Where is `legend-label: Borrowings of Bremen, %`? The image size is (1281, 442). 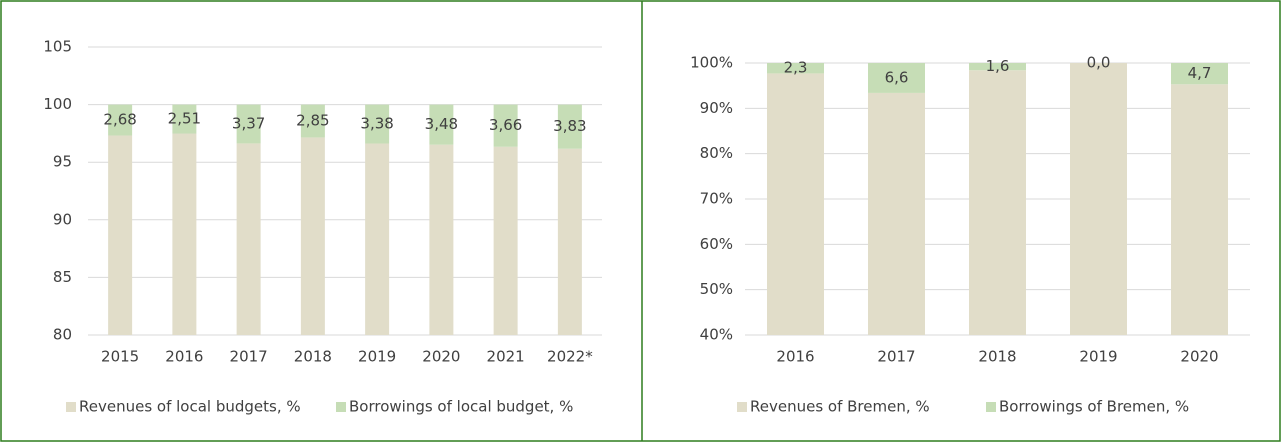
legend-label: Borrowings of Bremen, % is located at coordinates (1094, 407).